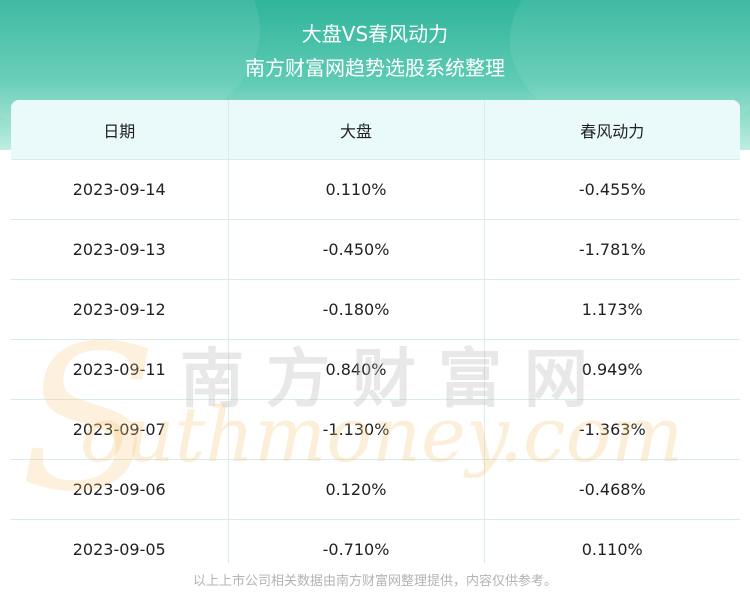  Describe the element at coordinates (356, 309) in the screenshot. I see `cell-market: -0.180%` at that location.